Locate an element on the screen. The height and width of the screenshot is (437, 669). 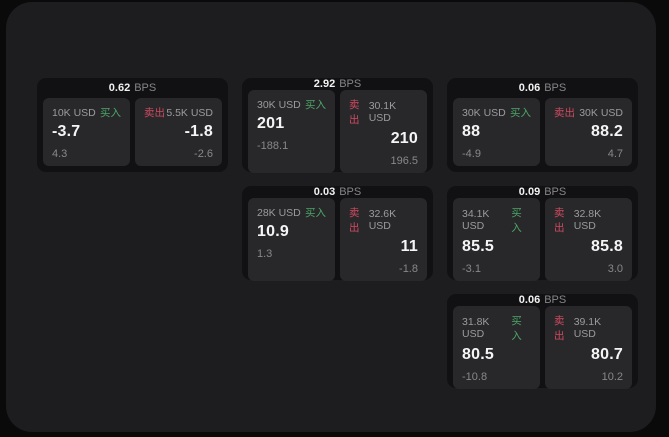
sell-delta: -1.8 is located at coordinates (408, 269).